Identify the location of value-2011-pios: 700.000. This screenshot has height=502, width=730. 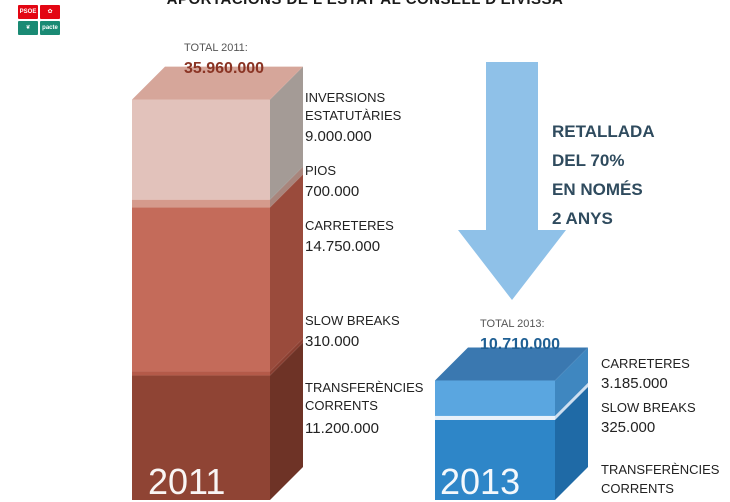
(332, 191).